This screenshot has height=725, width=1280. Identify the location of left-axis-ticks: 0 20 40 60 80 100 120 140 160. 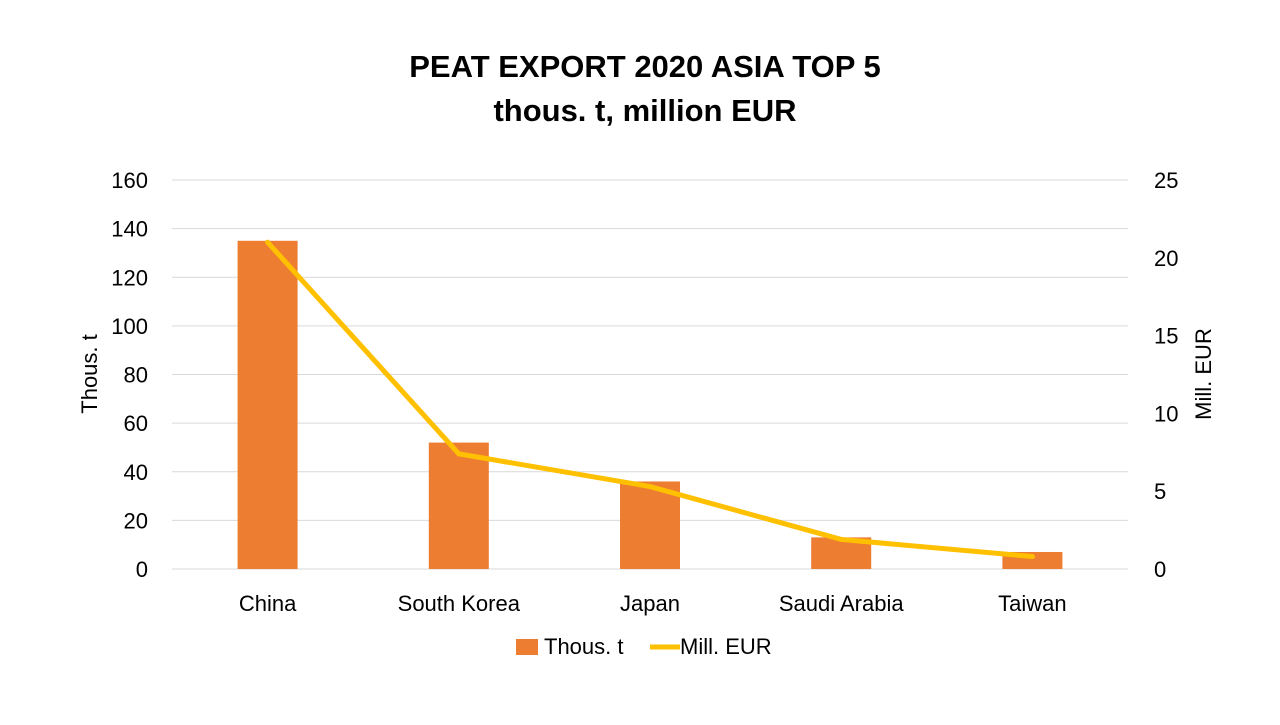
(129, 375).